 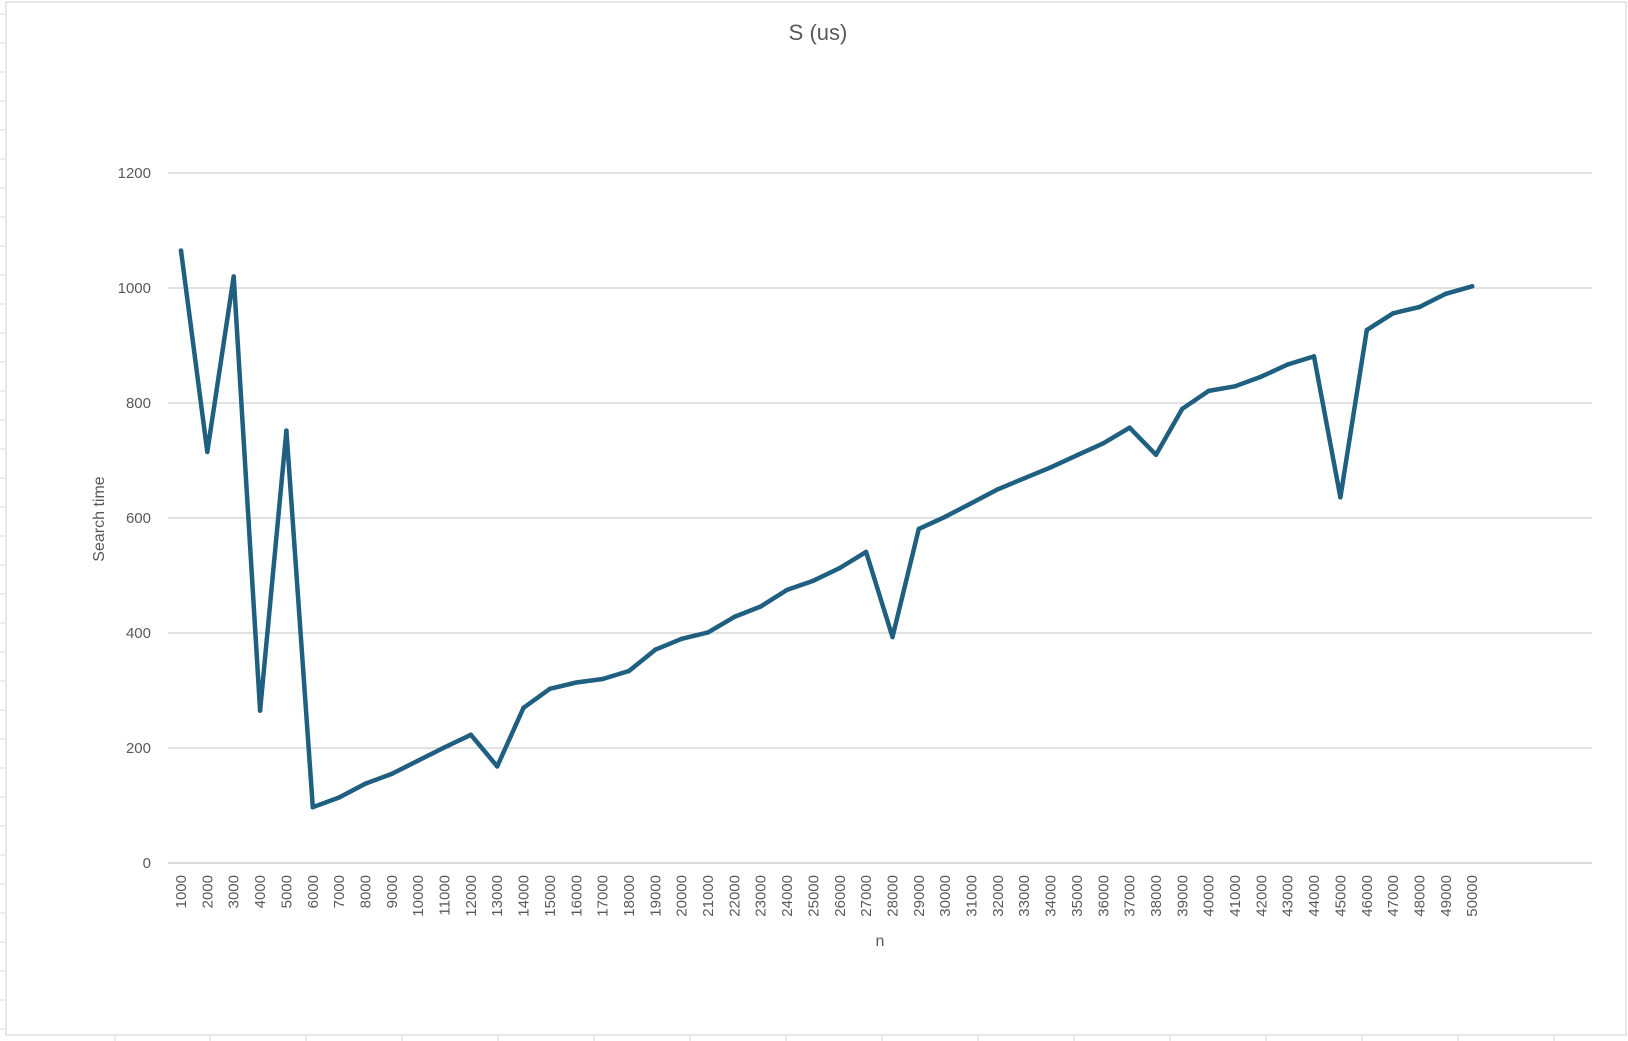 I want to click on x-tick-label: 29000, so click(x=919, y=896).